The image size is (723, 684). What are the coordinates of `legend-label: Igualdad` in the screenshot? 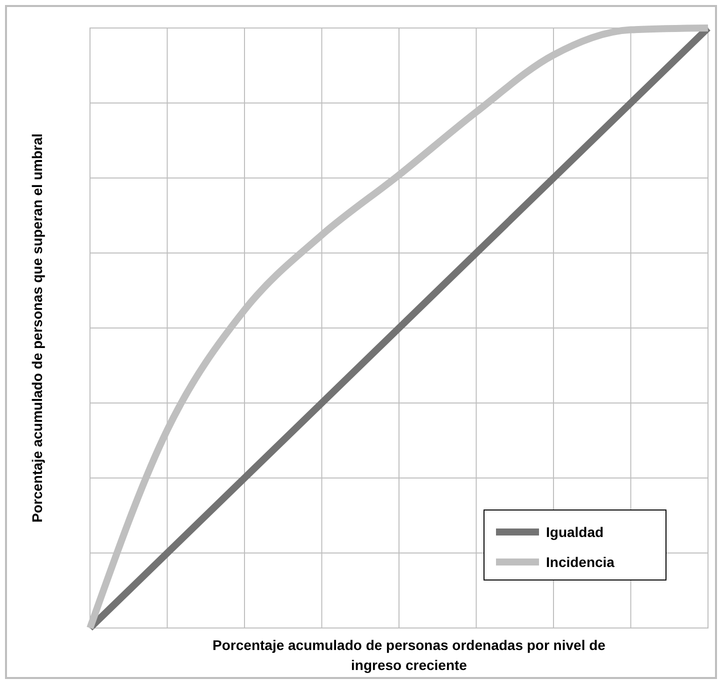 It's located at (575, 532).